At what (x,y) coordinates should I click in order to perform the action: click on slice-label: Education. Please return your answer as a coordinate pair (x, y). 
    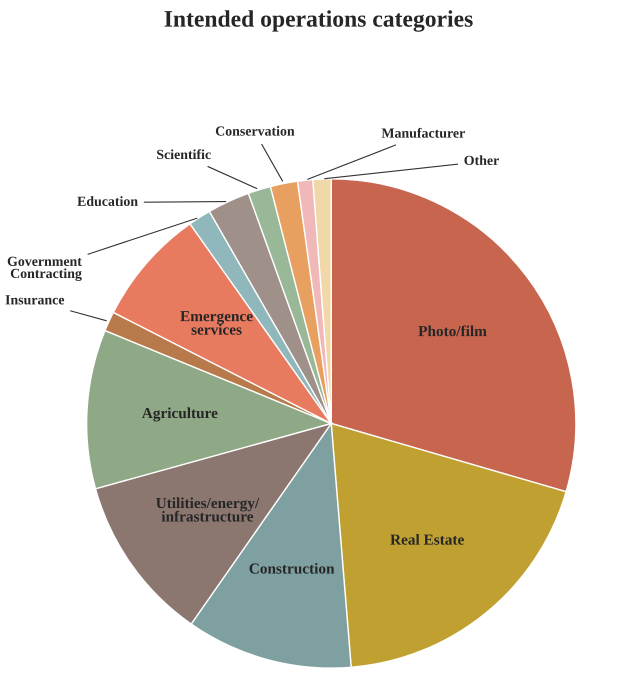
    Looking at the image, I should click on (107, 201).